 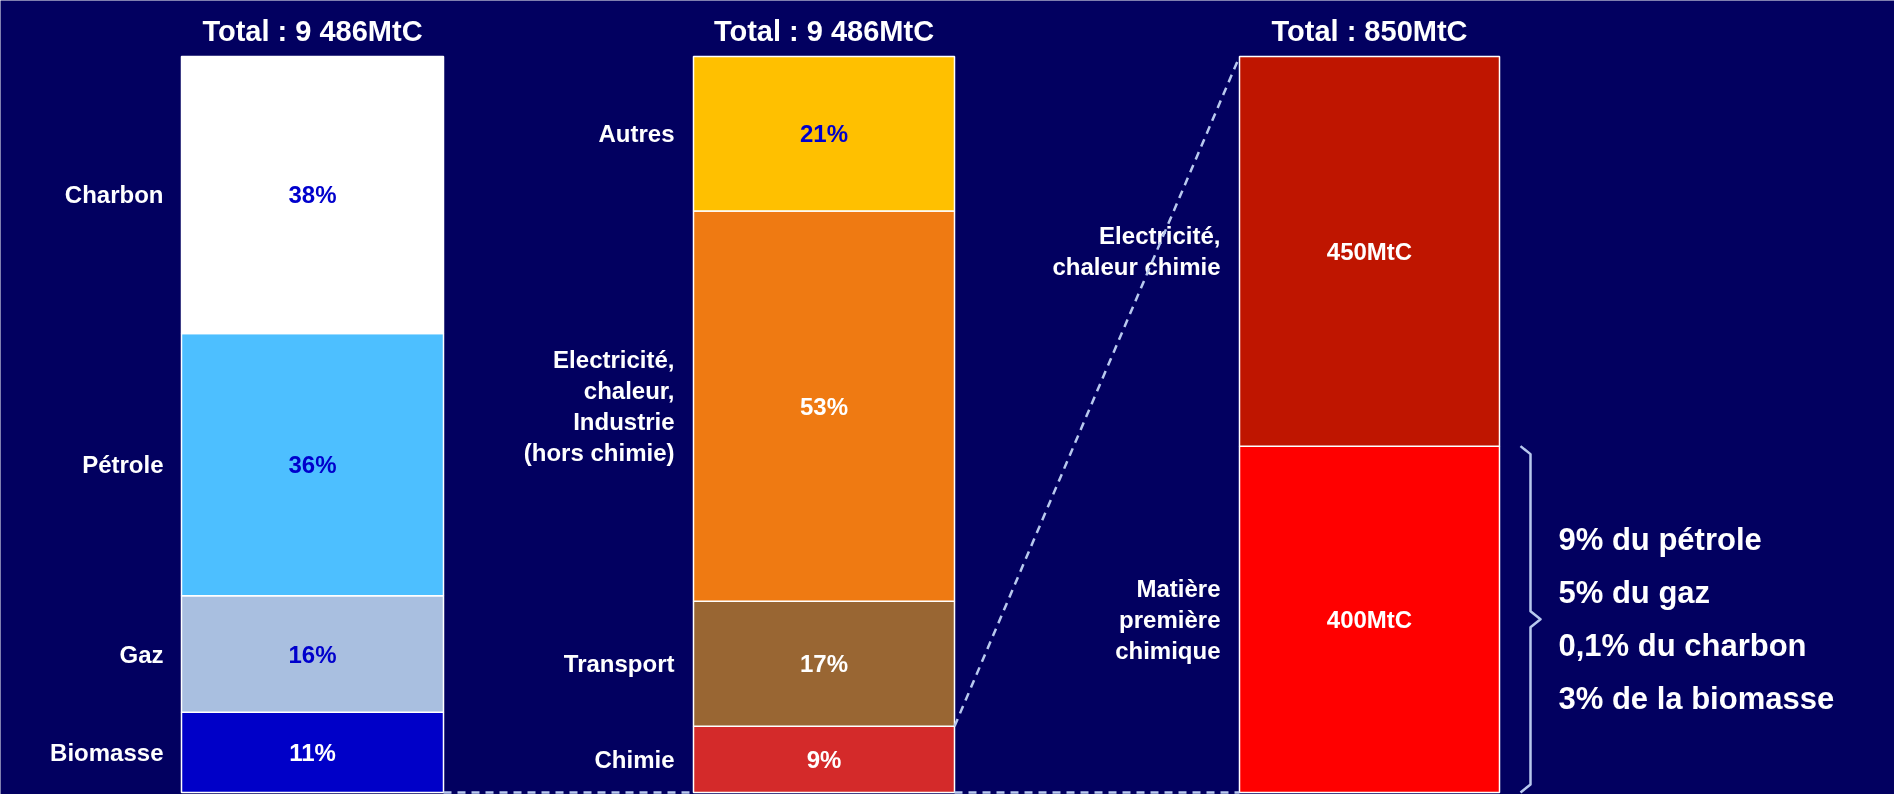 What do you see at coordinates (824, 759) in the screenshot?
I see `data-label: 9%` at bounding box center [824, 759].